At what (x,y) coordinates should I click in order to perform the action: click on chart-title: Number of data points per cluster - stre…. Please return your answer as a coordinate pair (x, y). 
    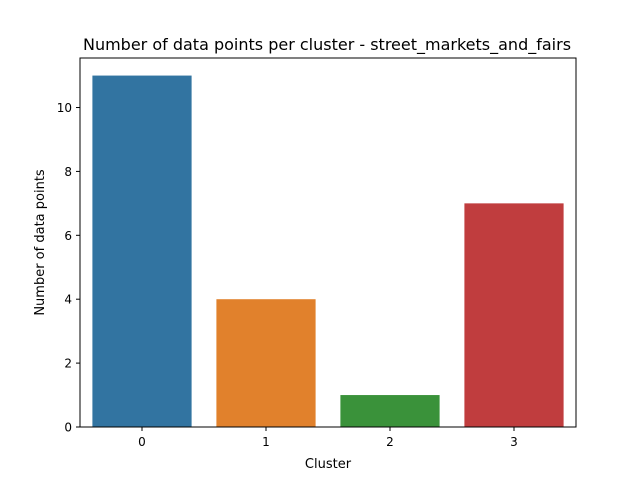
    Looking at the image, I should click on (327, 45).